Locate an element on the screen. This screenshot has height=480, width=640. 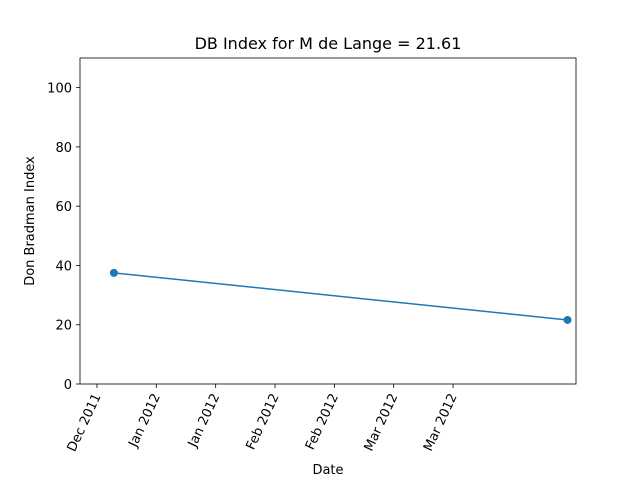
x-axis-label: Date is located at coordinates (327, 470).